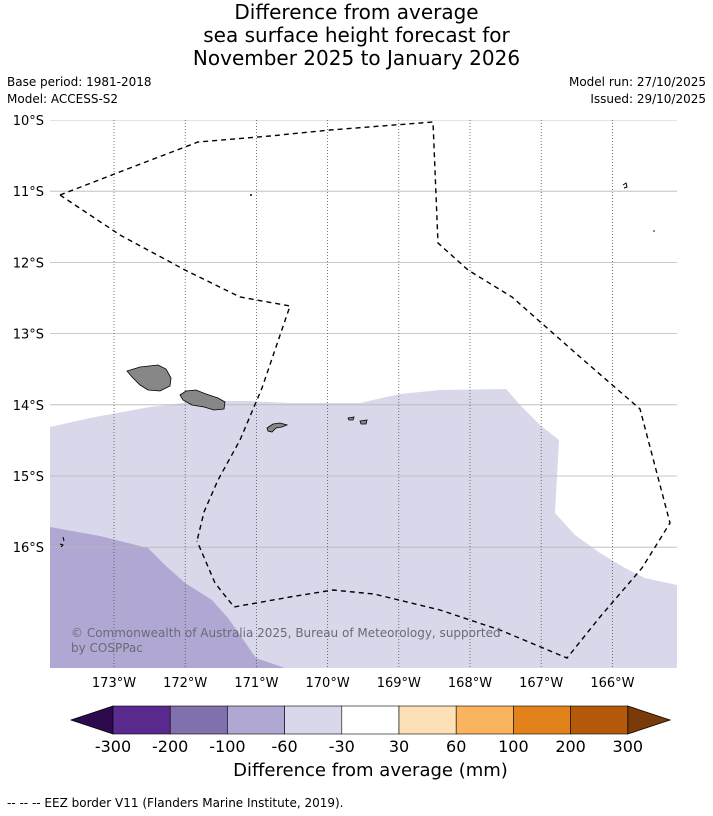 Image resolution: width=713 pixels, height=816 pixels. Describe the element at coordinates (470, 683) in the screenshot. I see `lon-tick-label: 168°W` at that location.